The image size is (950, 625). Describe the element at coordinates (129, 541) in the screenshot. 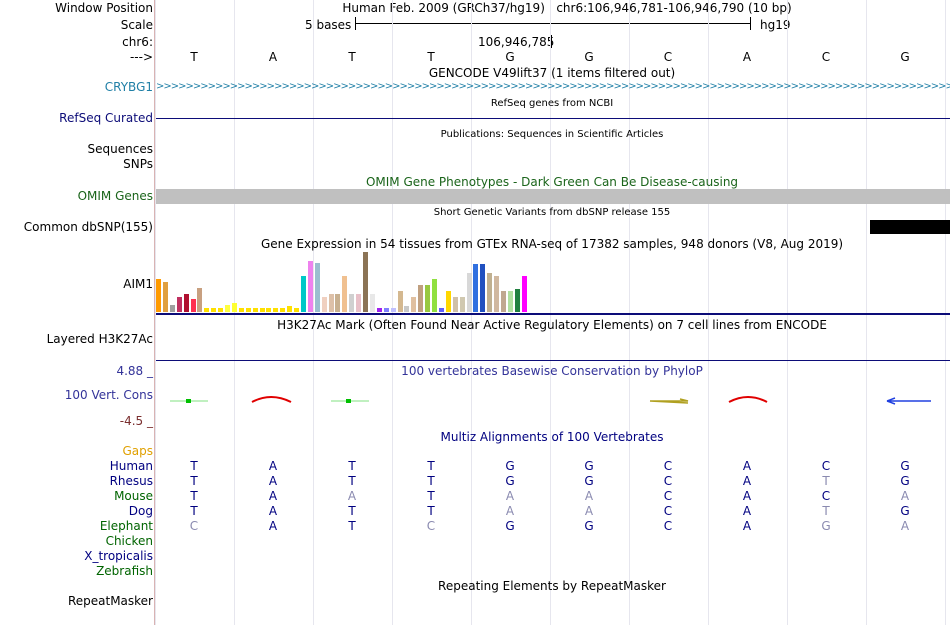

I see `species-label: Chicken` at that location.